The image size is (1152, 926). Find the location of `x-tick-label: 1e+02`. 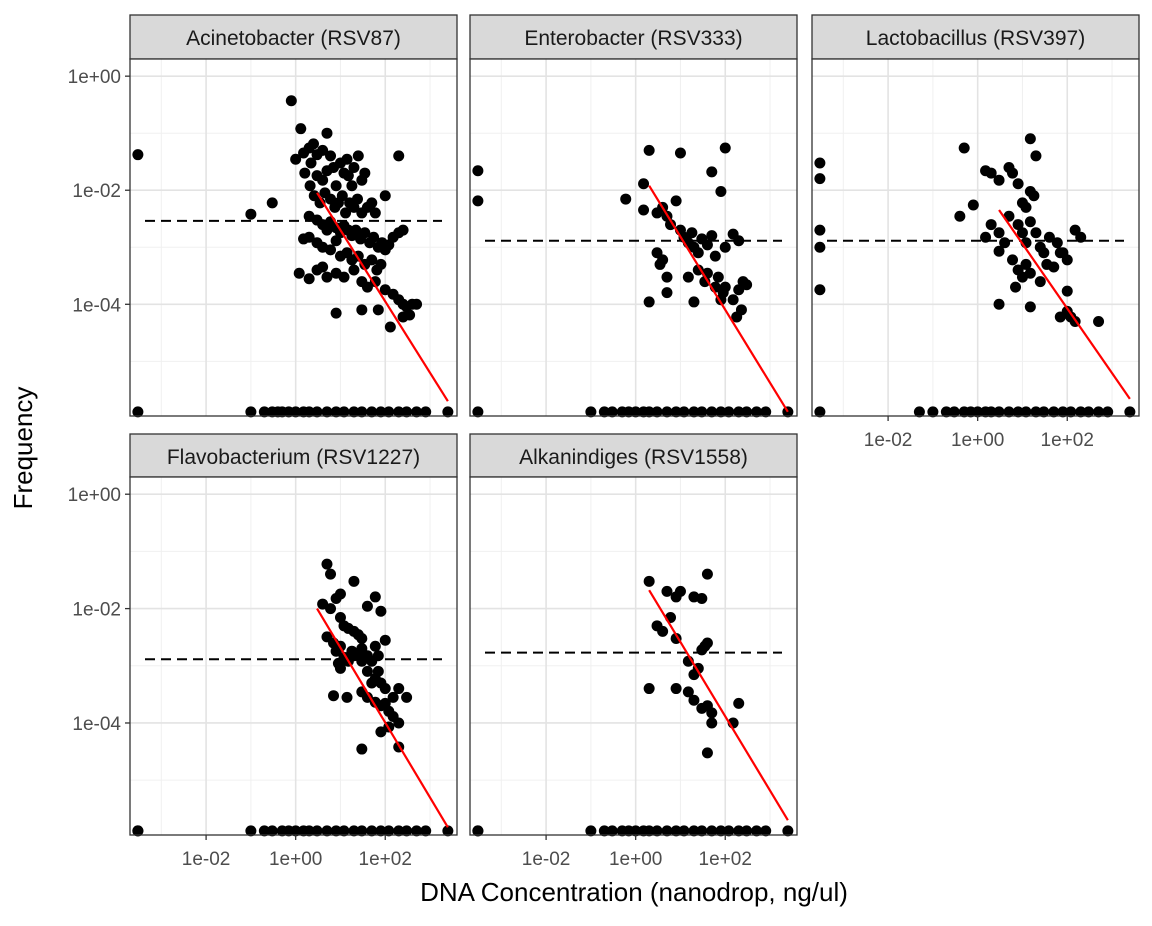

x-tick-label: 1e+02 is located at coordinates (1067, 440).